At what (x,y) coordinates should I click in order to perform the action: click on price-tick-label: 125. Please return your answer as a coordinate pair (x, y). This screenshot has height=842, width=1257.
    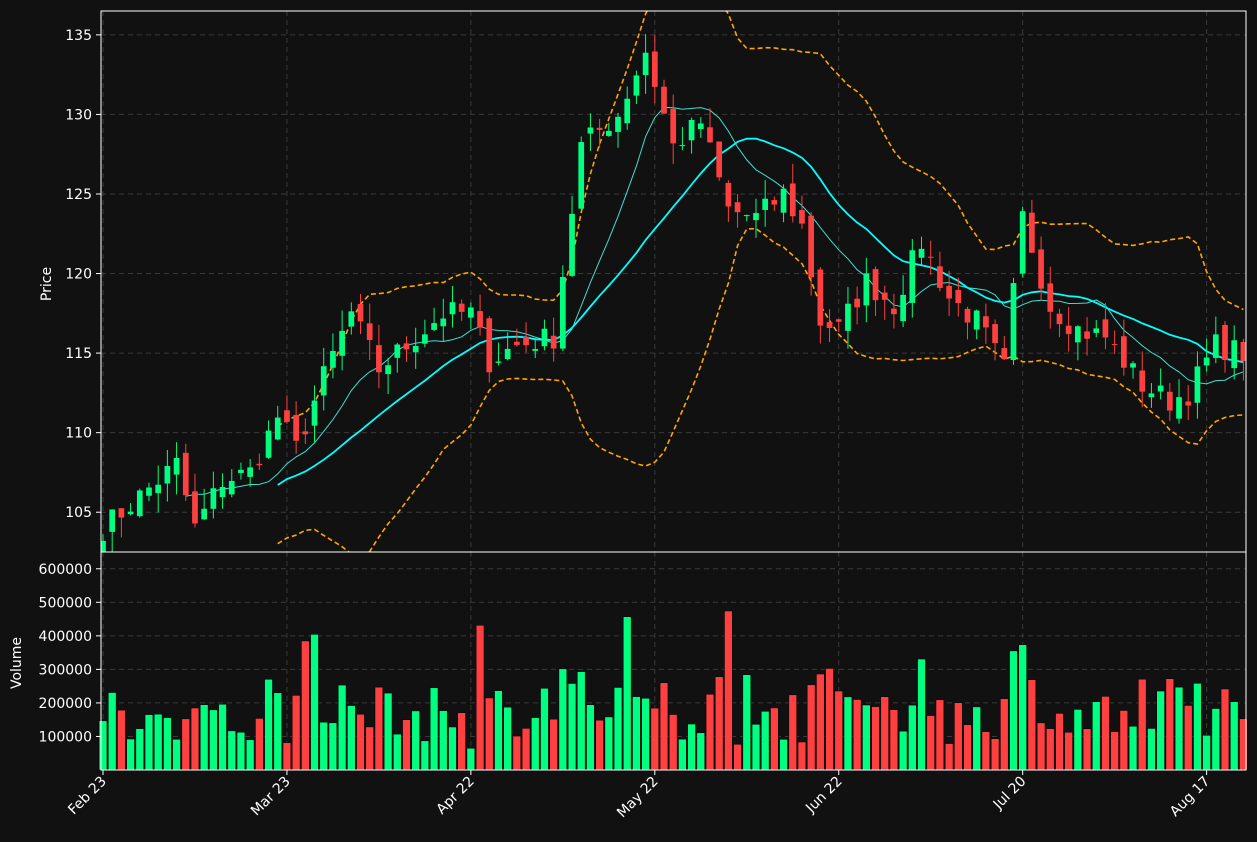
    Looking at the image, I should click on (78, 195).